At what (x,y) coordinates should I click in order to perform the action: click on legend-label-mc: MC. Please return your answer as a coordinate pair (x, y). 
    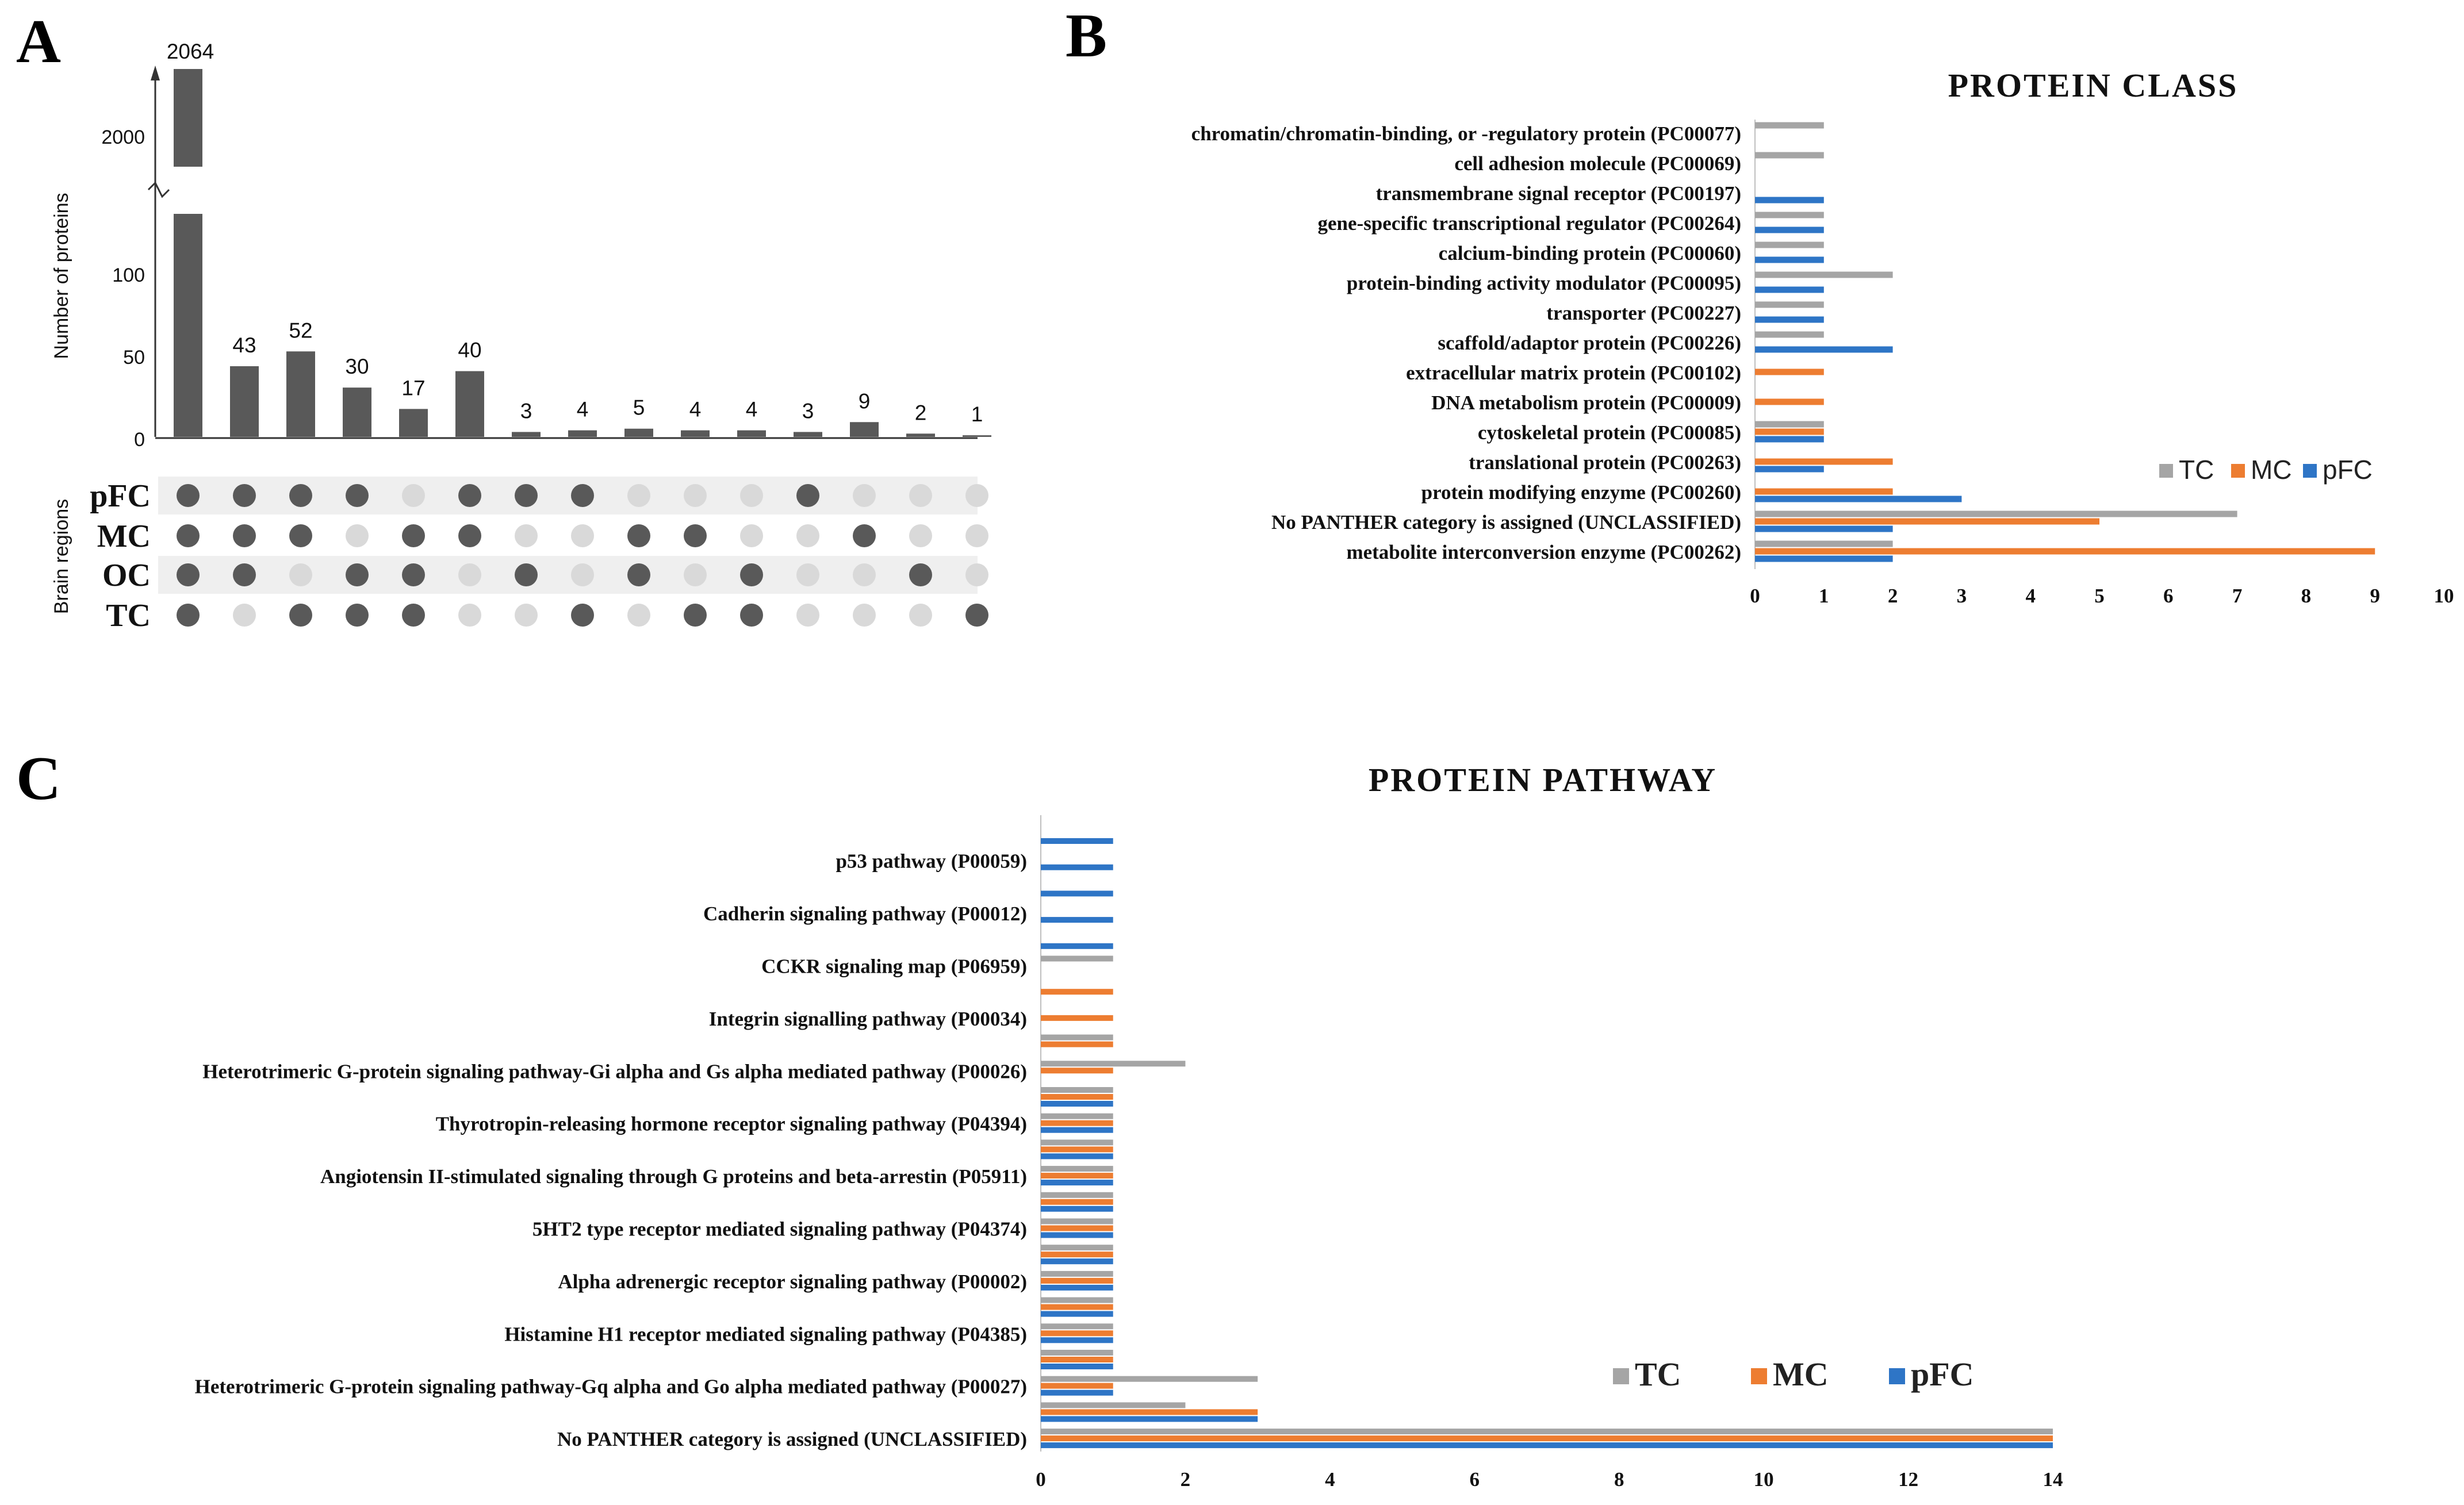
    Looking at the image, I should click on (2271, 470).